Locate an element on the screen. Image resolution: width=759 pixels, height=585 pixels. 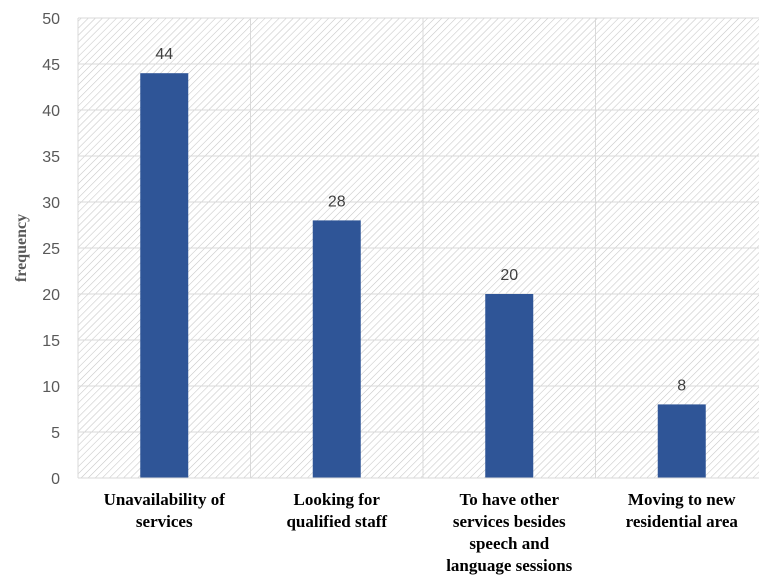
y-tick-label: 35 is located at coordinates (51, 157).